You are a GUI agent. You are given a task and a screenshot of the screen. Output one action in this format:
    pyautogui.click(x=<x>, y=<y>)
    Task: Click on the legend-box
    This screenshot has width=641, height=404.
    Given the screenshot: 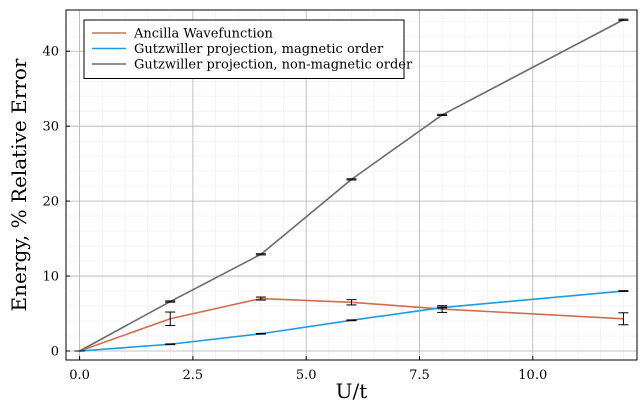 What is the action you would take?
    pyautogui.click(x=244, y=49)
    